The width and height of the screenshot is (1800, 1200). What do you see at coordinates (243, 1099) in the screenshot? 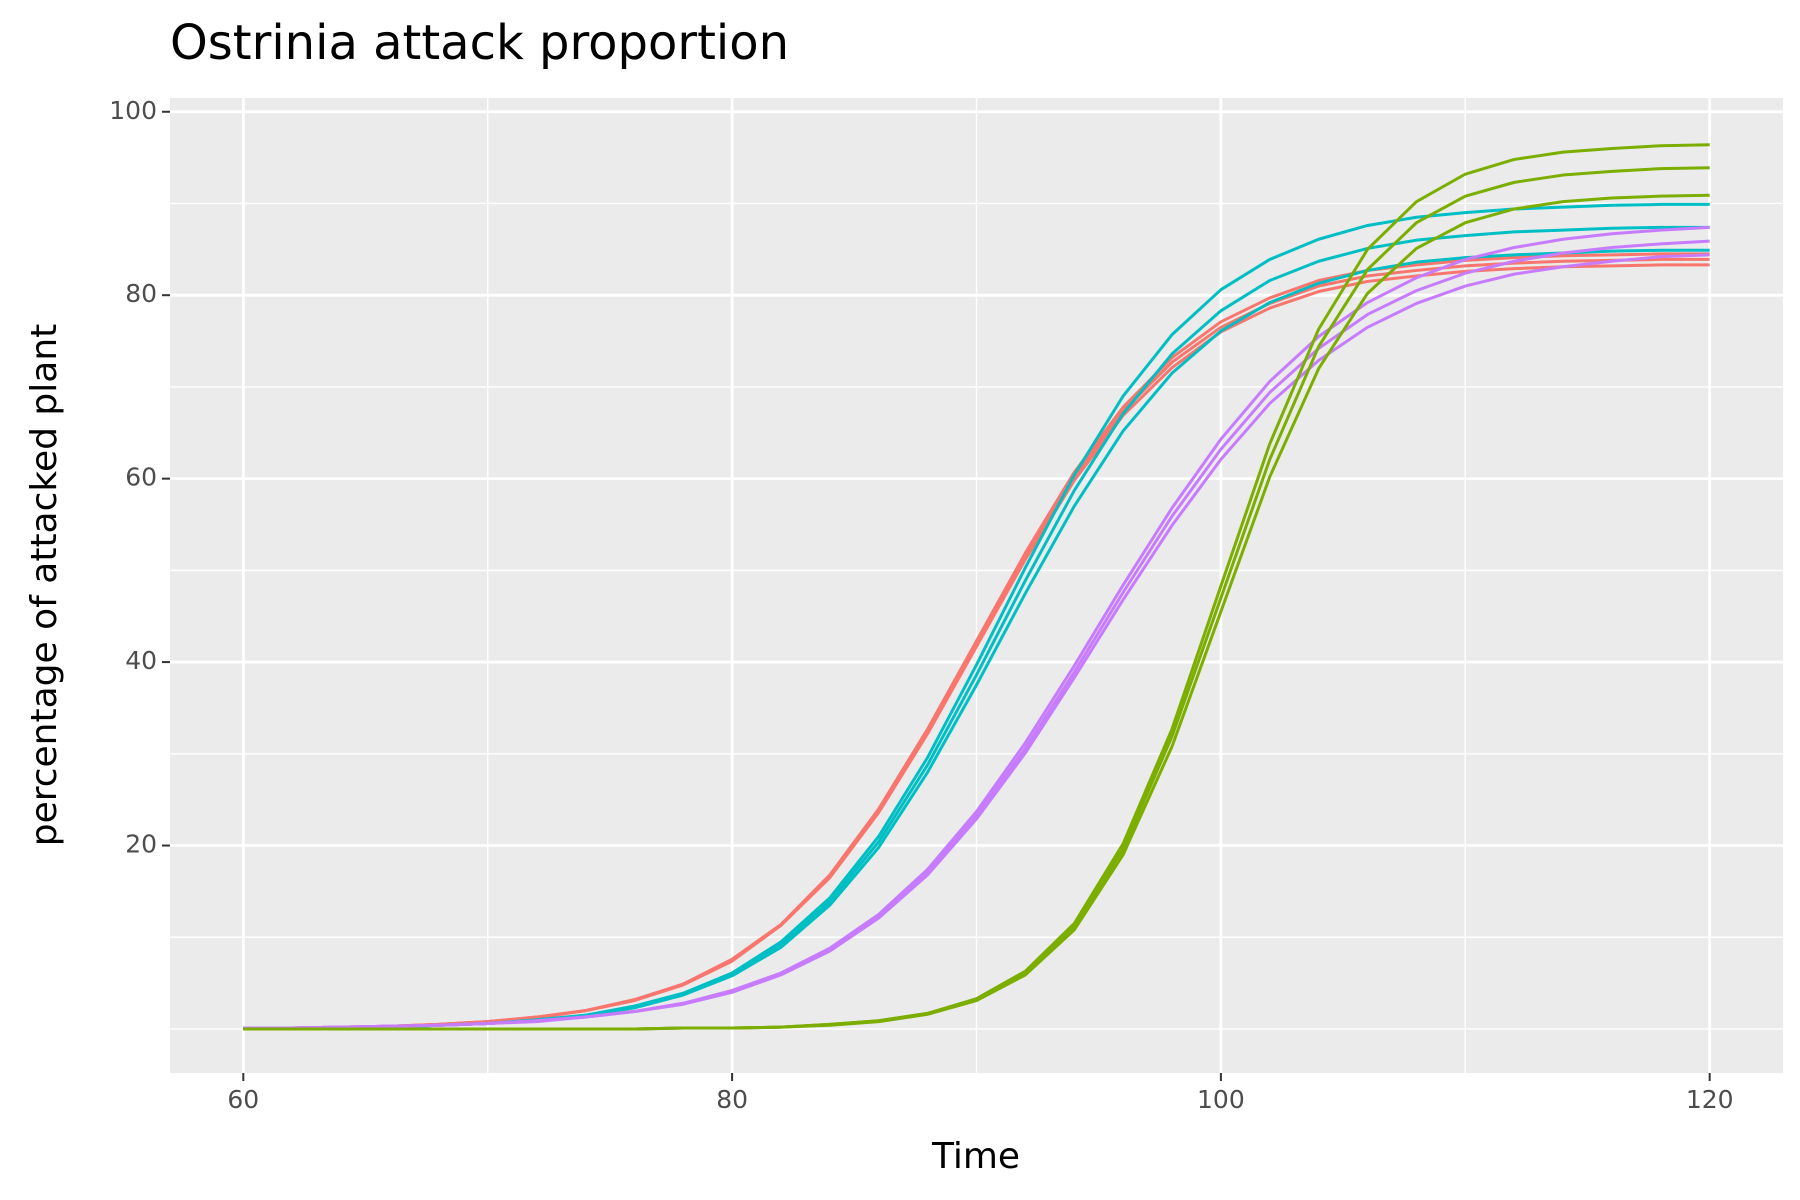
I see `x-tick-label: 60` at bounding box center [243, 1099].